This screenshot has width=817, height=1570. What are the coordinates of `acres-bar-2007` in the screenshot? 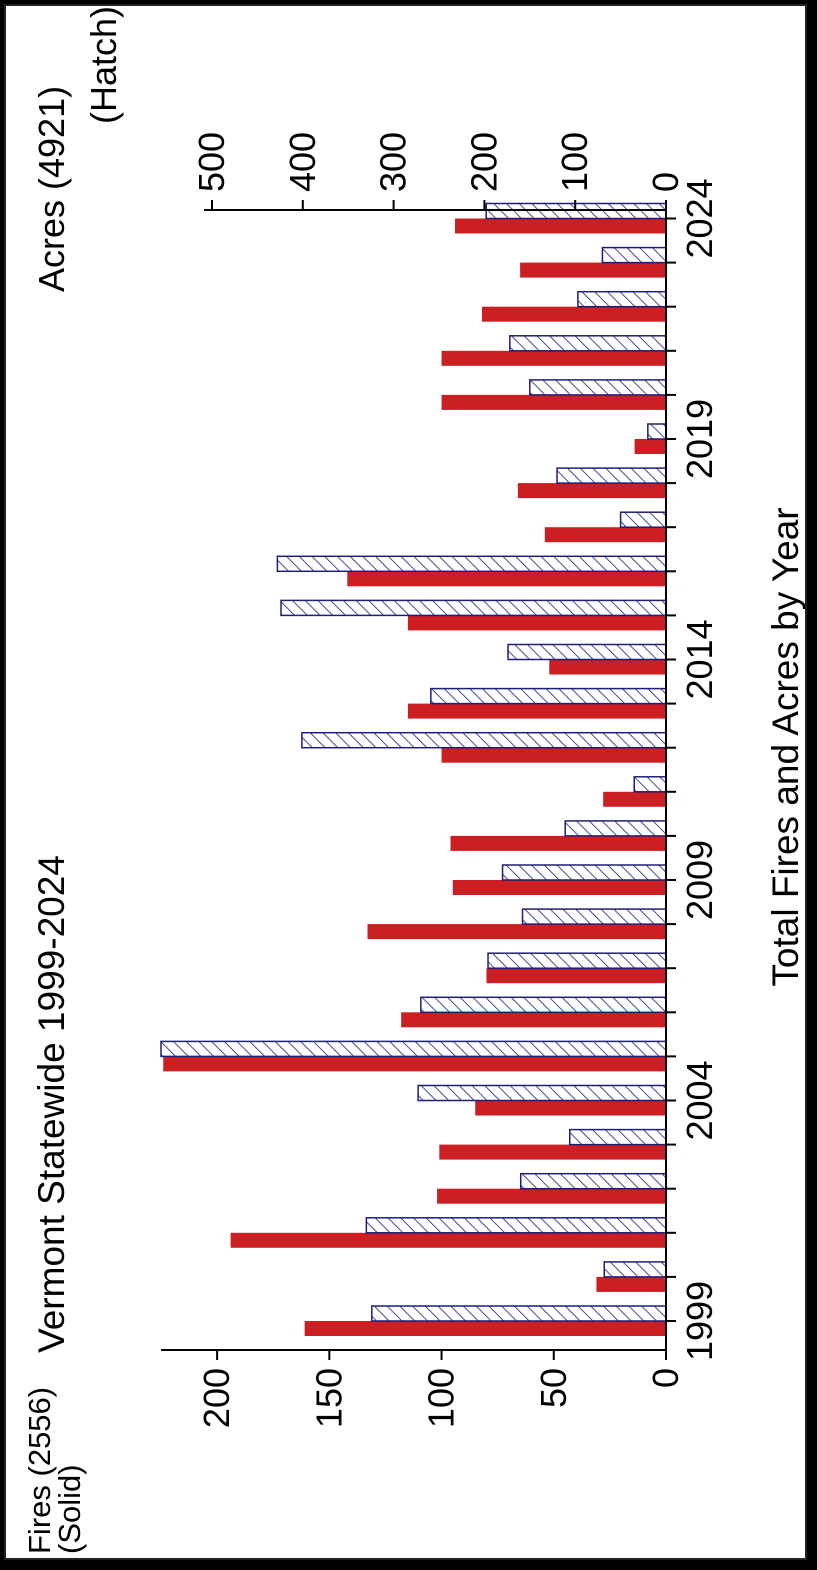 It's located at (577, 960).